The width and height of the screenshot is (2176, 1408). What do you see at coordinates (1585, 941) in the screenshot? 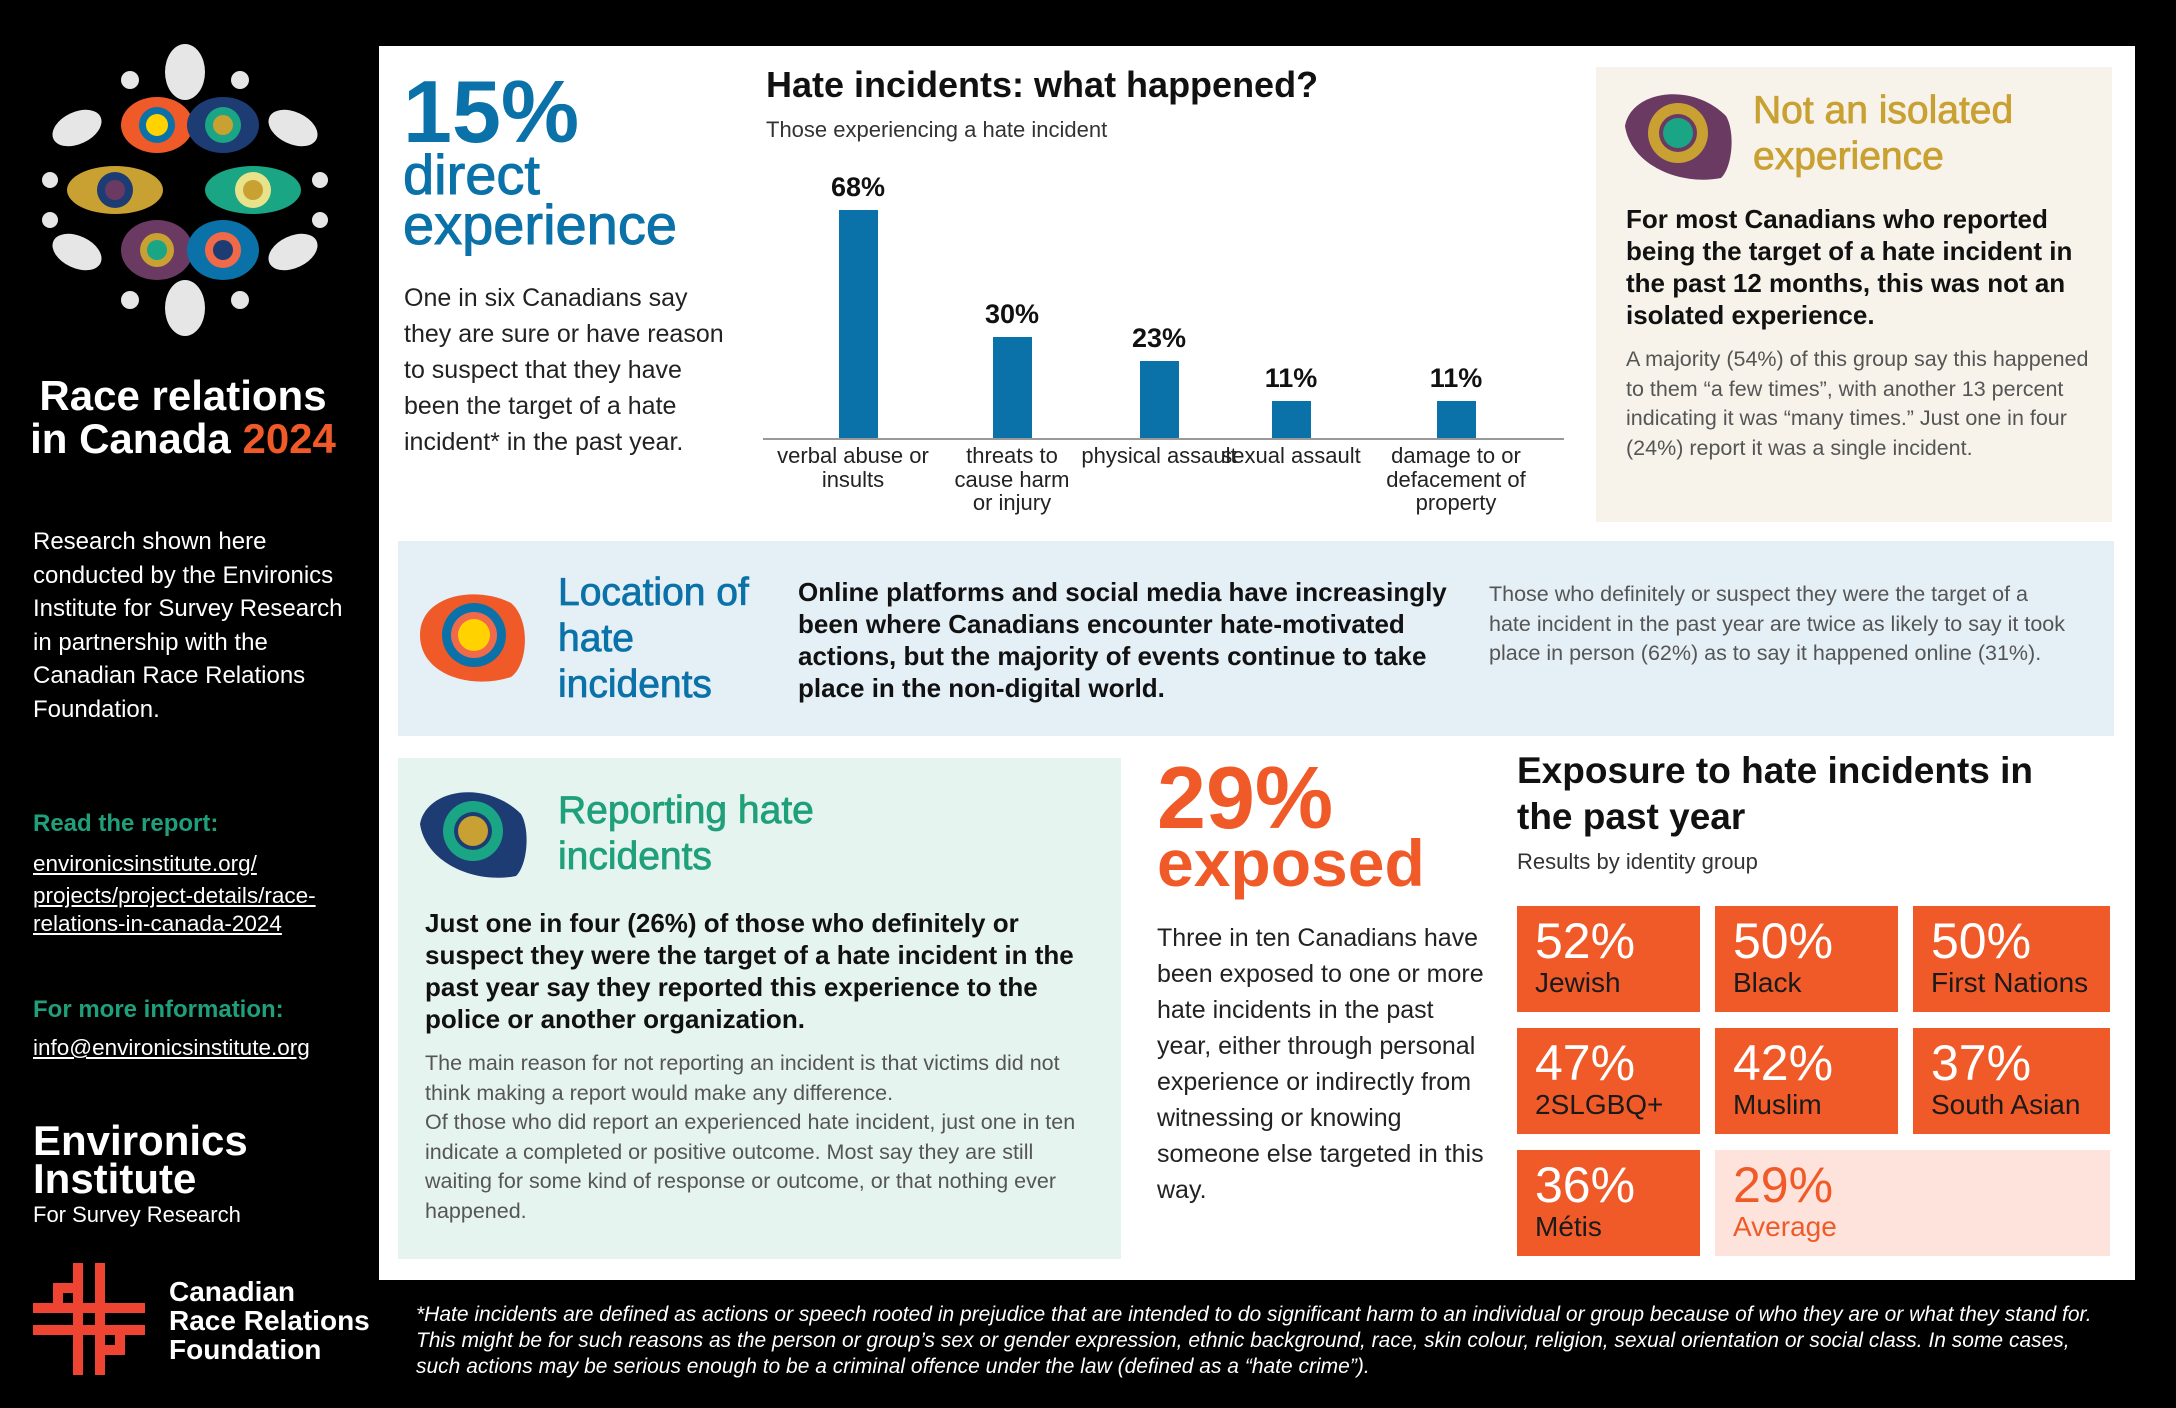
I see `tile-percent: 52%` at bounding box center [1585, 941].